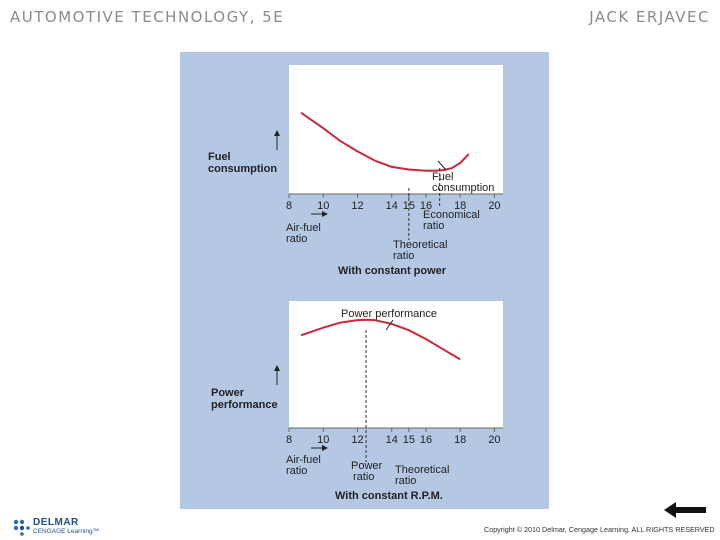  I want to click on annotation-pointer-bottom, so click(389, 325).